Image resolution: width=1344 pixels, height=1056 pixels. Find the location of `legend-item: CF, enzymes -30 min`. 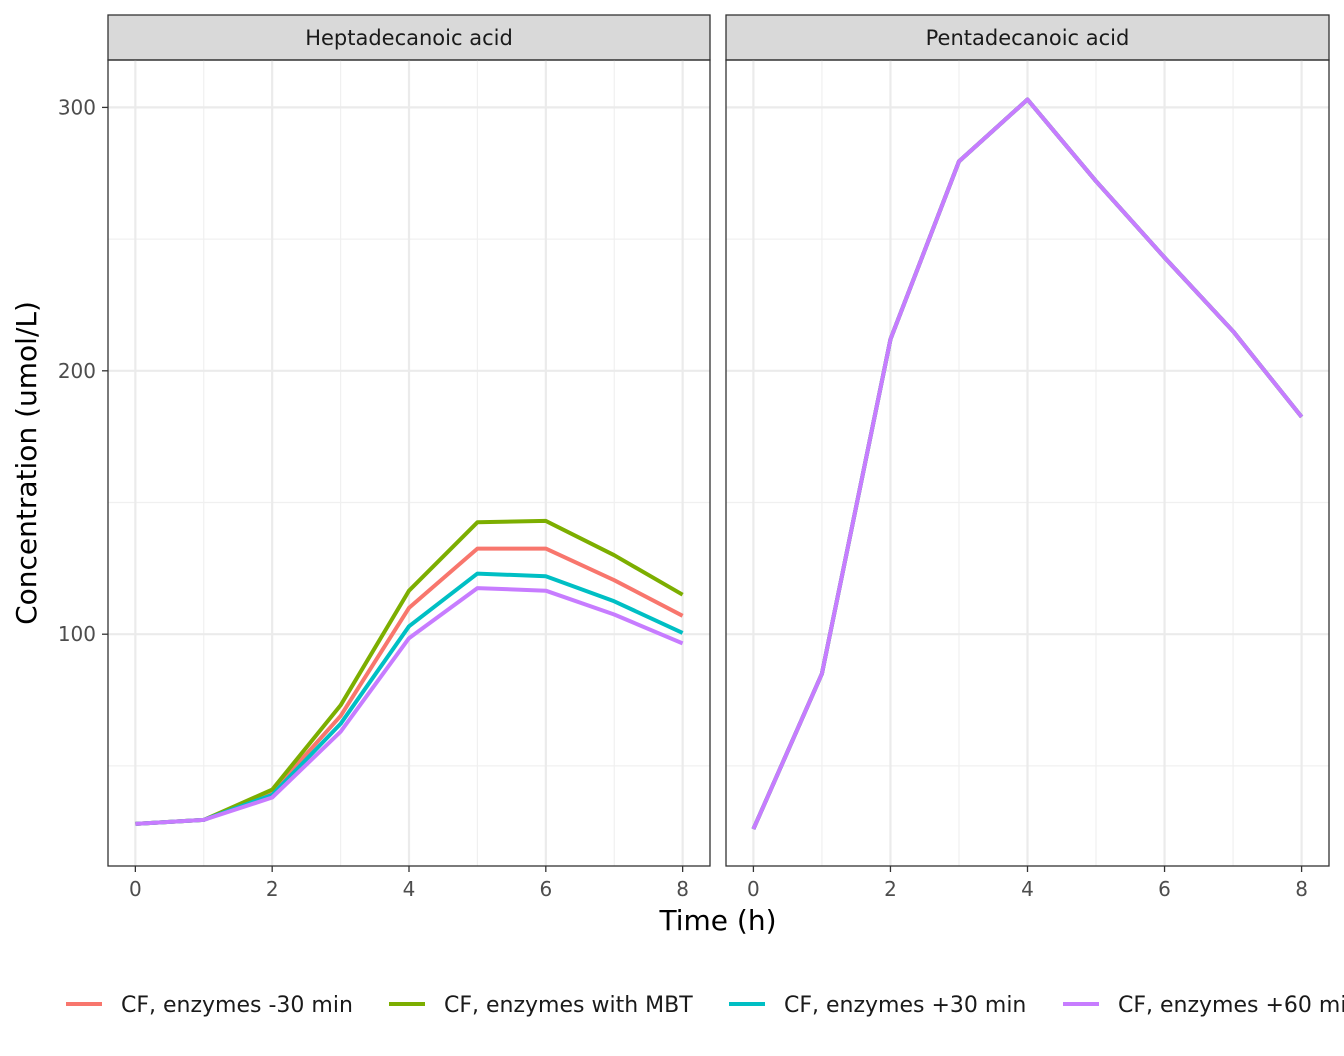

legend-item: CF, enzymes -30 min is located at coordinates (209, 1005).